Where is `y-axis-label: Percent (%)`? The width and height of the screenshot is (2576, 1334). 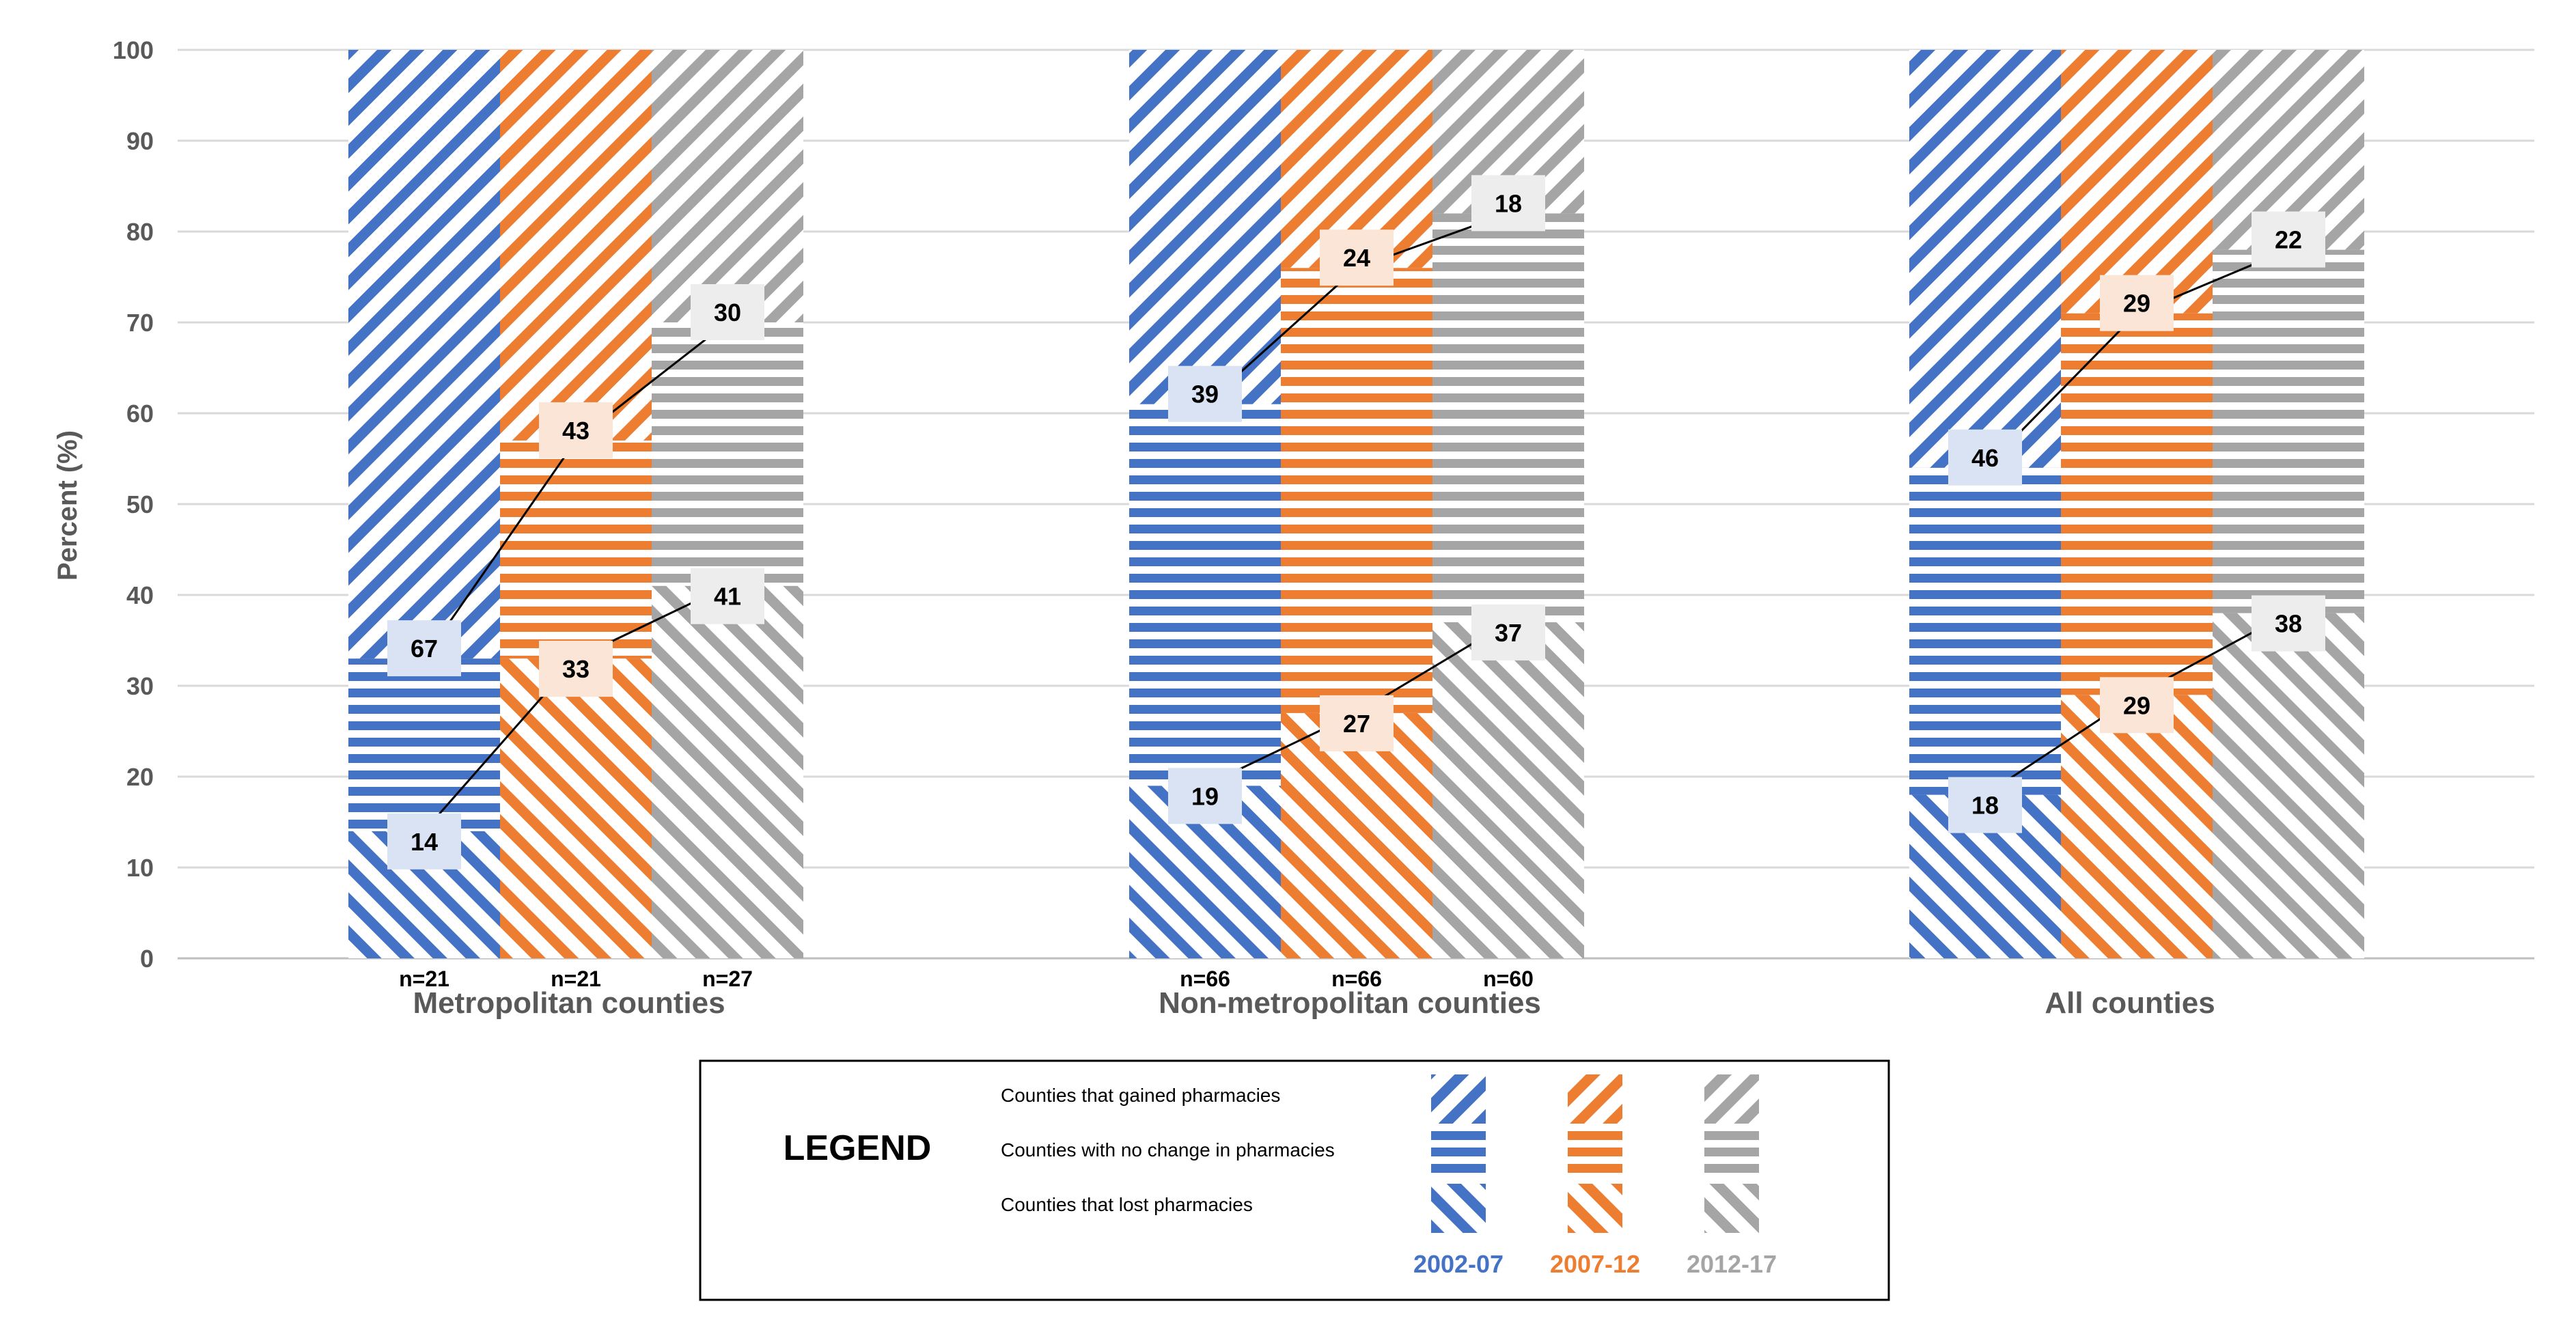 y-axis-label: Percent (%) is located at coordinates (68, 505).